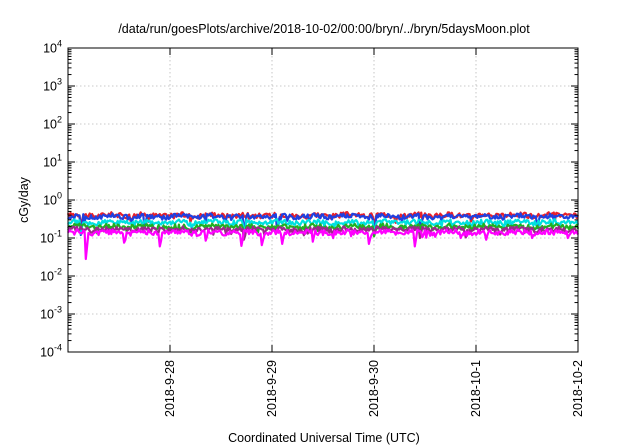 The image size is (640, 448). Describe the element at coordinates (374, 388) in the screenshot. I see `x-tick-label: 2018-9-30` at that location.